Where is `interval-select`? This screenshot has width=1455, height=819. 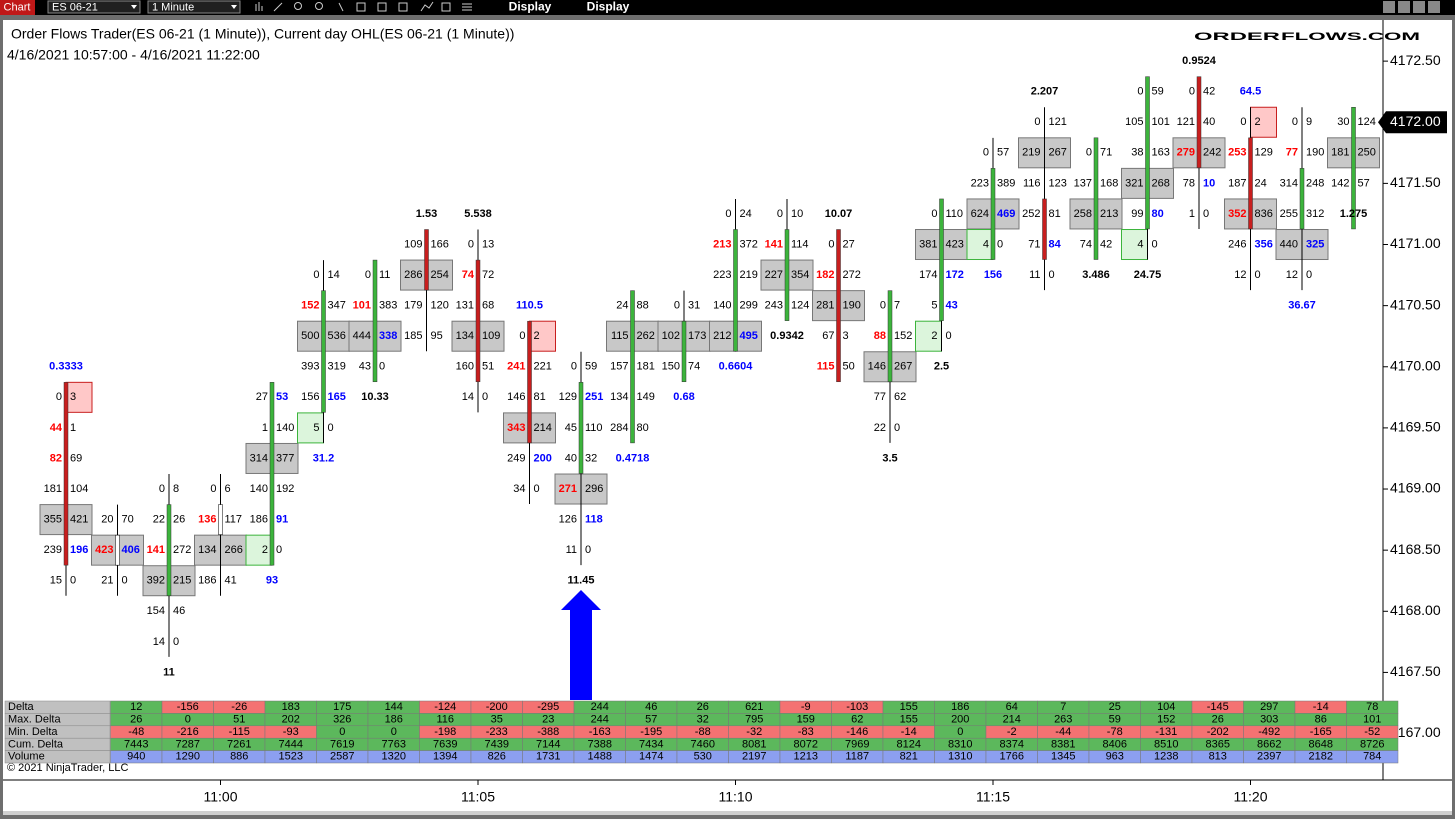 interval-select is located at coordinates (194, 7).